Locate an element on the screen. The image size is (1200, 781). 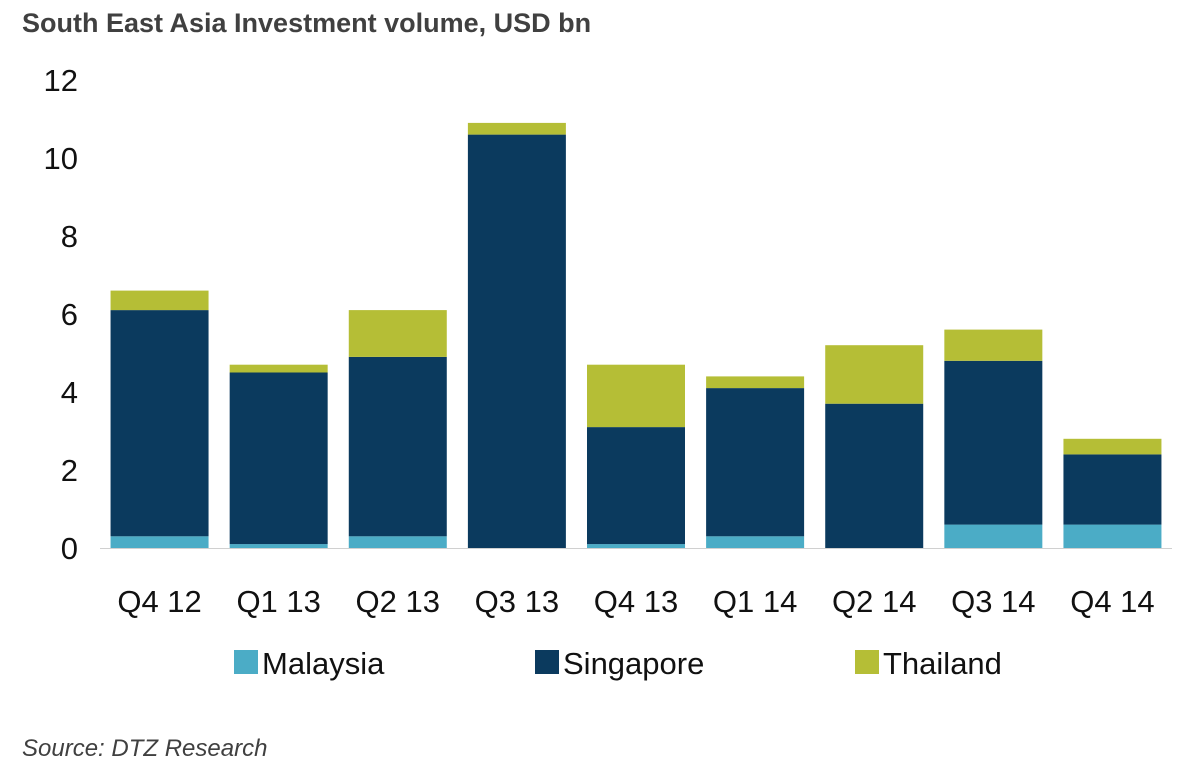
x-tick-label: Q2 13 is located at coordinates (398, 601).